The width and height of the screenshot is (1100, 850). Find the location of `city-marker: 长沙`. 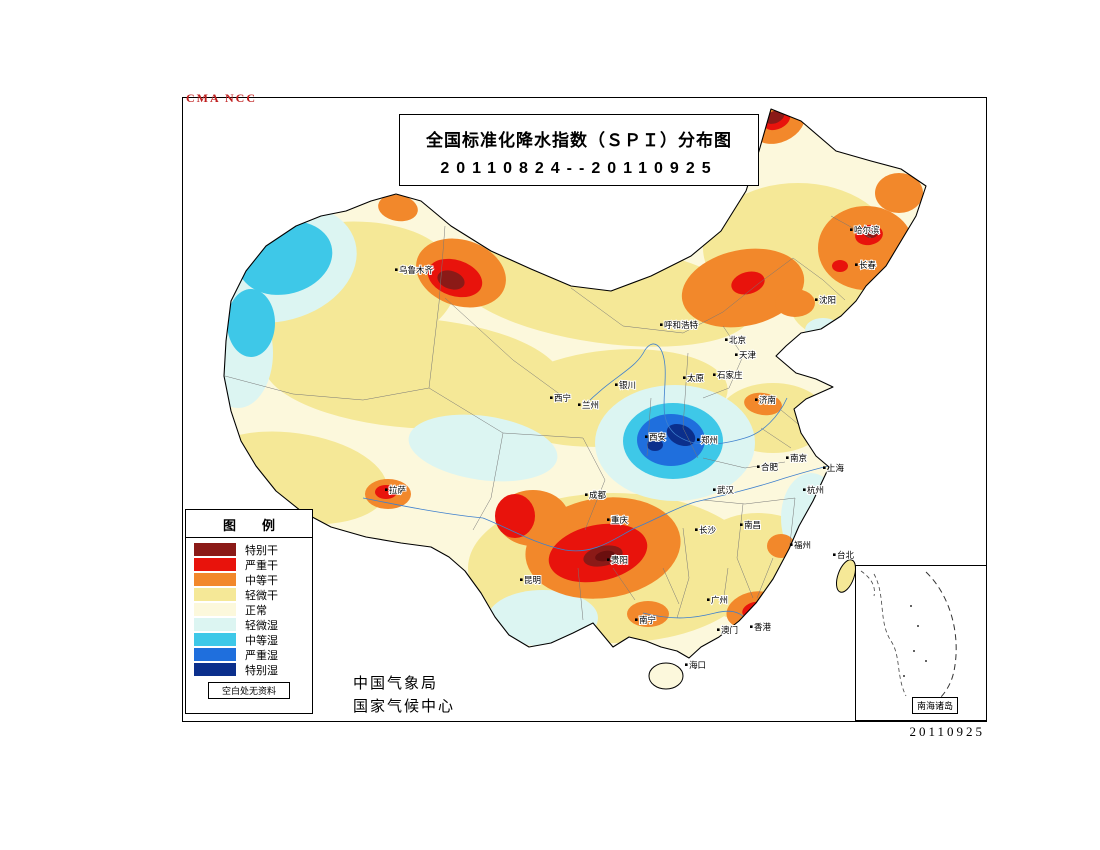

city-marker: 长沙 is located at coordinates (706, 530).